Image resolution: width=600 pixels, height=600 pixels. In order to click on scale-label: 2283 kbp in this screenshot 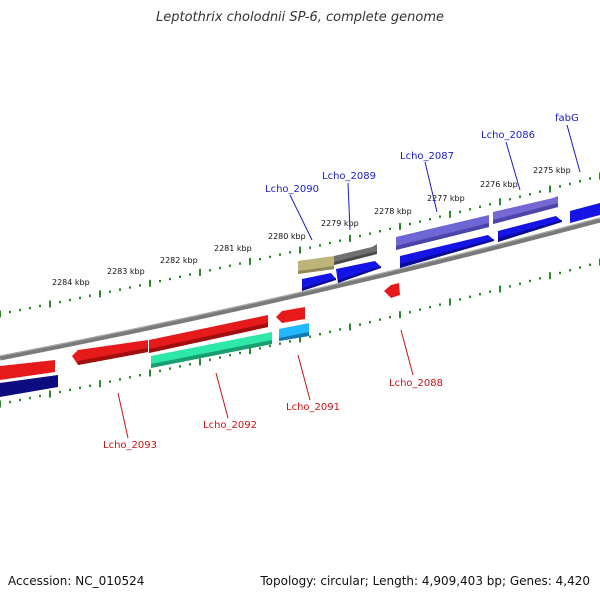, I will do `click(126, 271)`.